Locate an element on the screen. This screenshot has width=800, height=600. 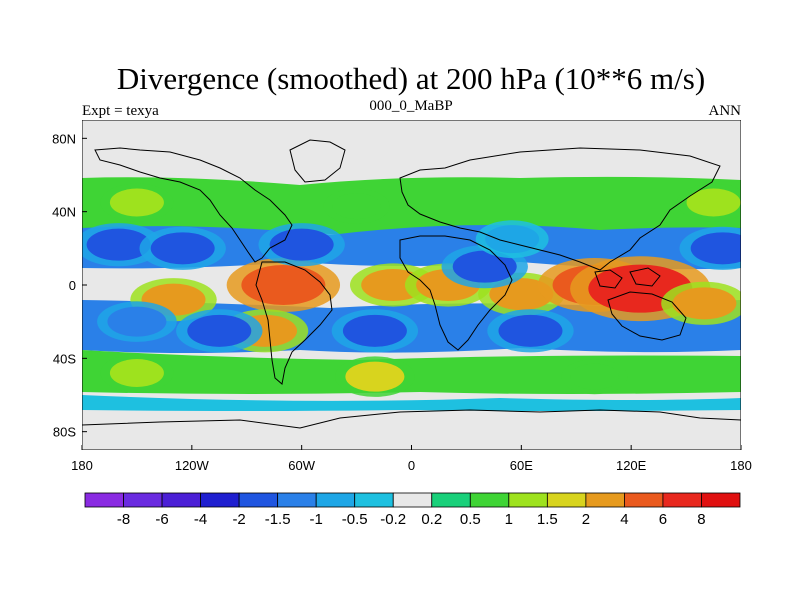
colorbar-label-0: -8 is located at coordinates (123, 519).